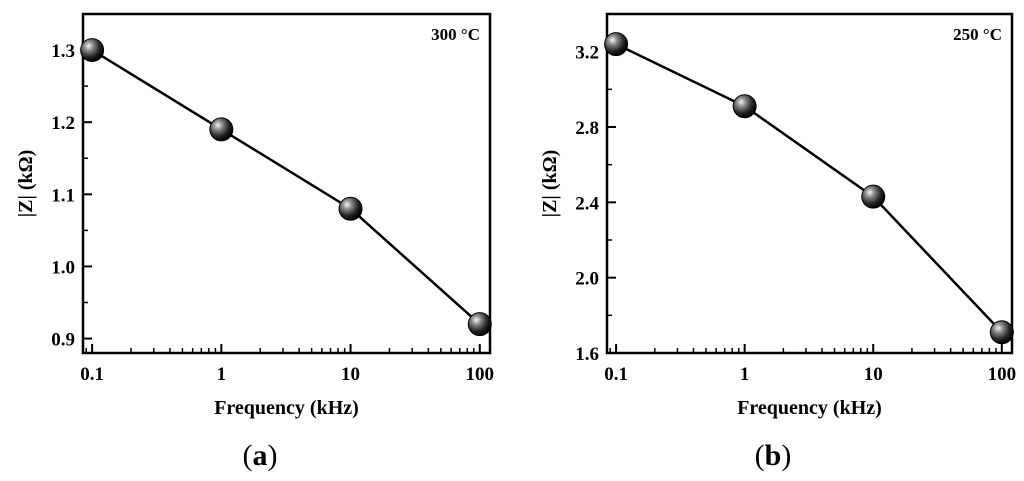 The height and width of the screenshot is (481, 1024). What do you see at coordinates (63, 267) in the screenshot?
I see `y-tick-label: 1.0` at bounding box center [63, 267].